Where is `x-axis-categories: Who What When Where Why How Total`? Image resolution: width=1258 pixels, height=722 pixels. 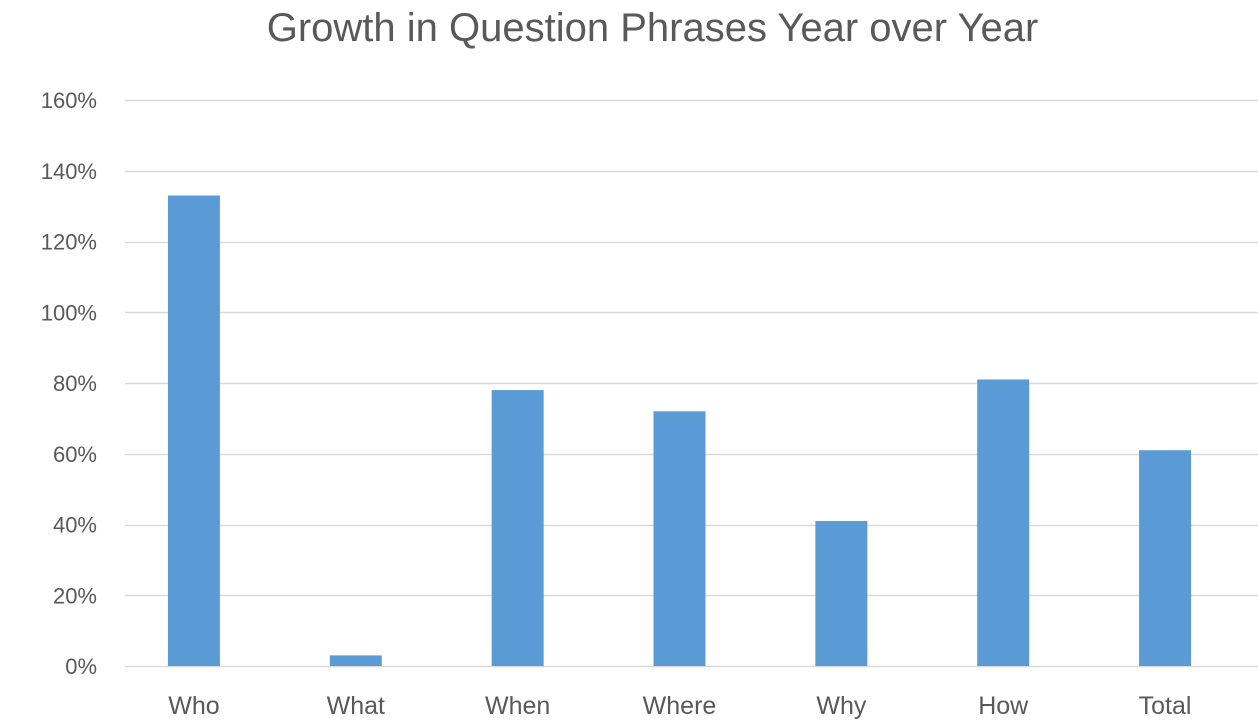 x-axis-categories: Who What When Where Why How Total is located at coordinates (679, 706).